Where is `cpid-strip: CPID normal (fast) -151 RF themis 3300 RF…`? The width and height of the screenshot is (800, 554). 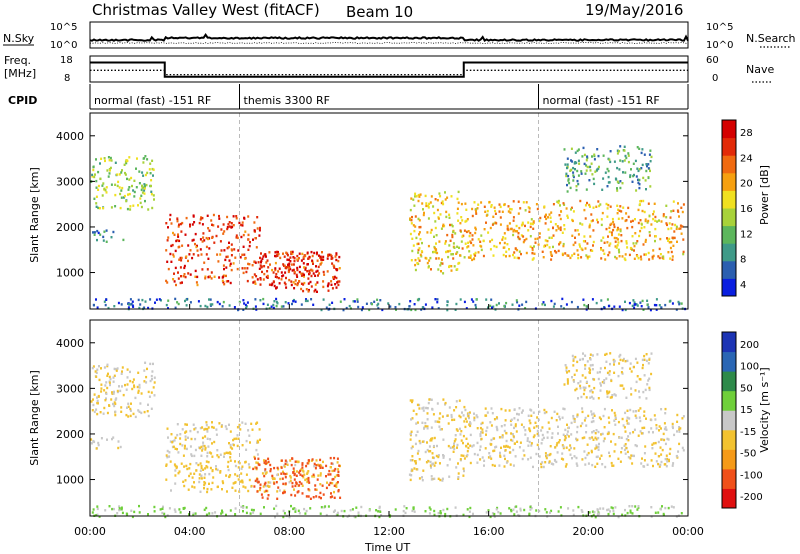
cpid-strip: CPID normal (fast) -151 RF themis 3300 RF… is located at coordinates (348, 97).